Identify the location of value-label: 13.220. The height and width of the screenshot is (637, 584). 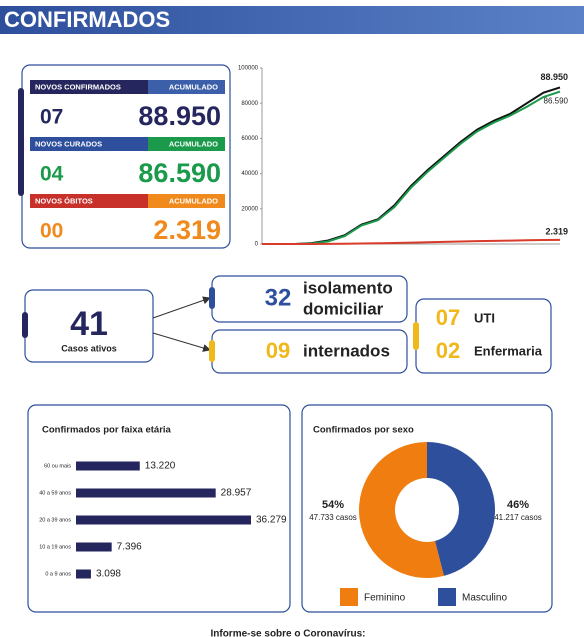
(160, 466).